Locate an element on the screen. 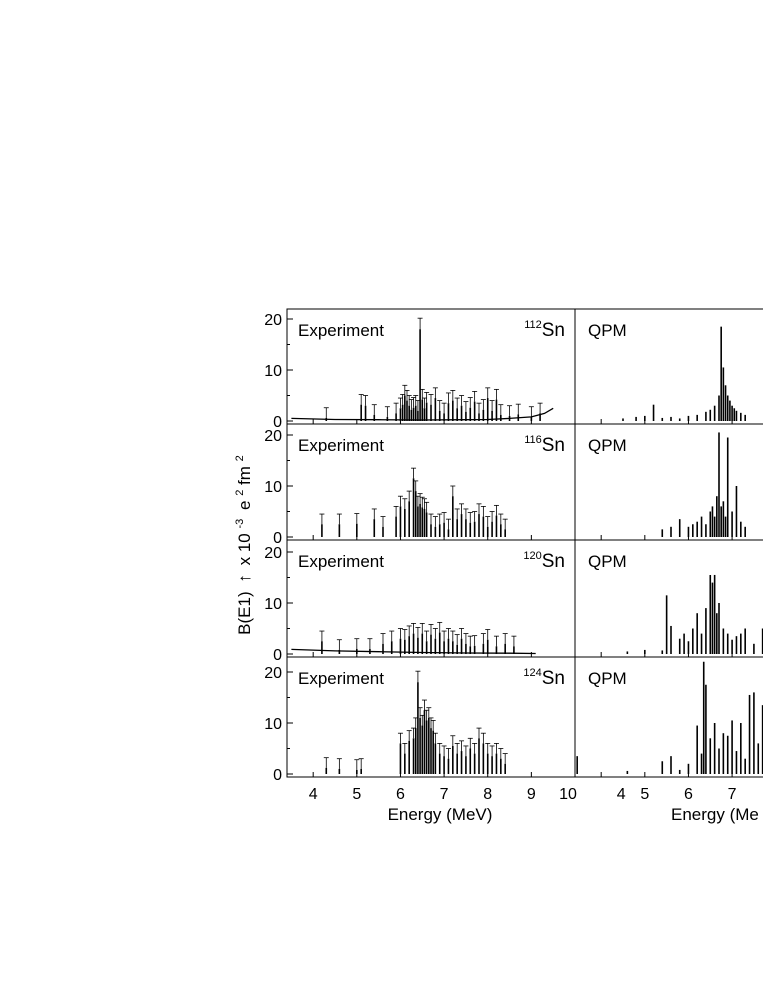  panel-frame-124-qpm is located at coordinates (668, 717).